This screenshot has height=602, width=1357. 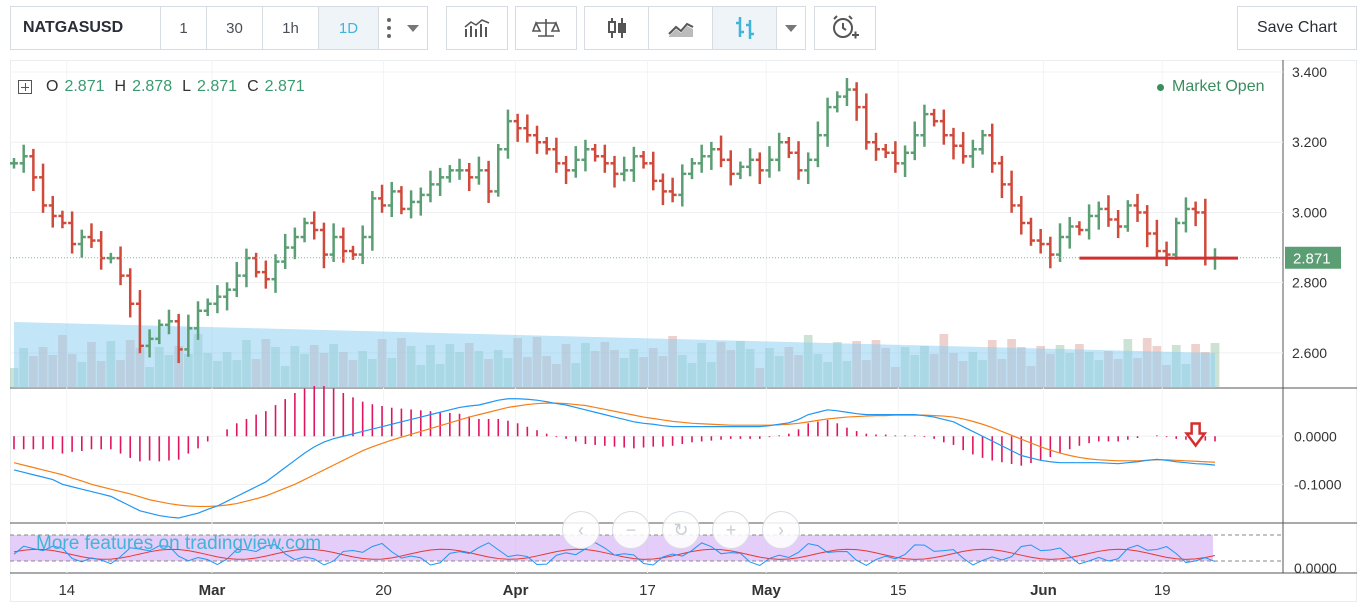 I want to click on compare-group, so click(x=546, y=28).